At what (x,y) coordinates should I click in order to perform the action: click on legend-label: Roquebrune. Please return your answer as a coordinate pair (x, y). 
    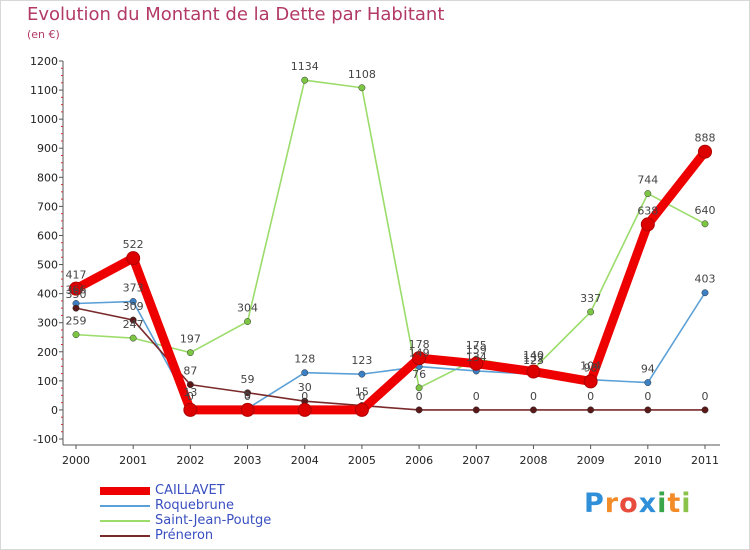
    Looking at the image, I should click on (194, 505).